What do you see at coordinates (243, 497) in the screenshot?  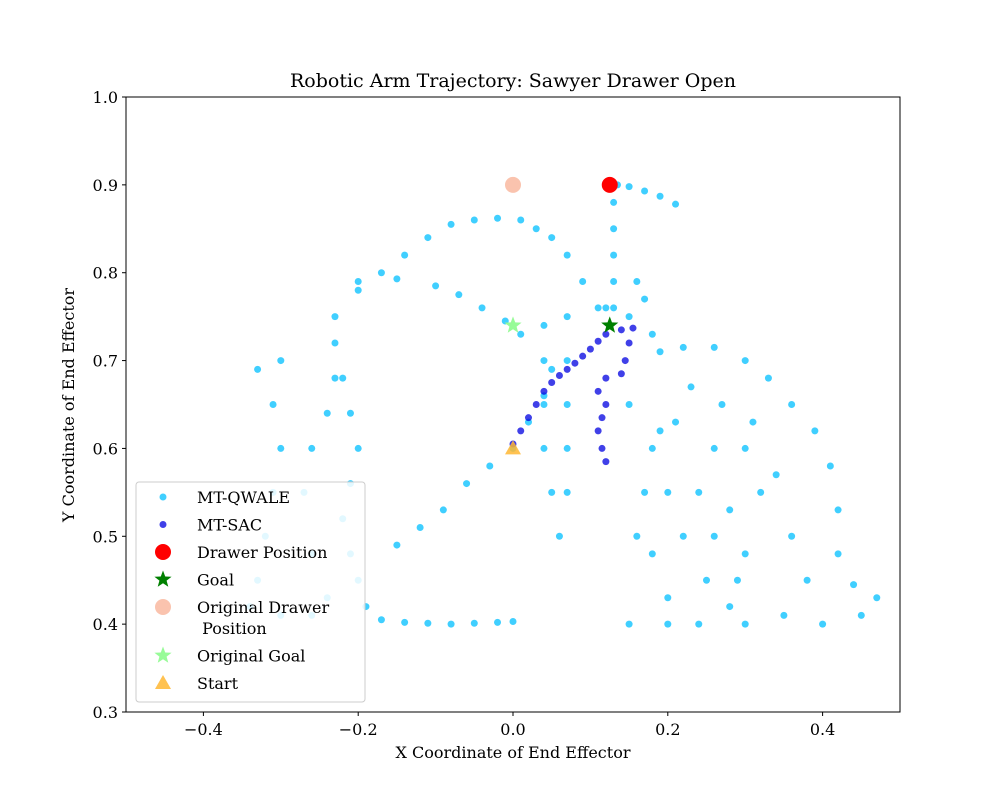 I see `legend-label: MT-QWALE` at bounding box center [243, 497].